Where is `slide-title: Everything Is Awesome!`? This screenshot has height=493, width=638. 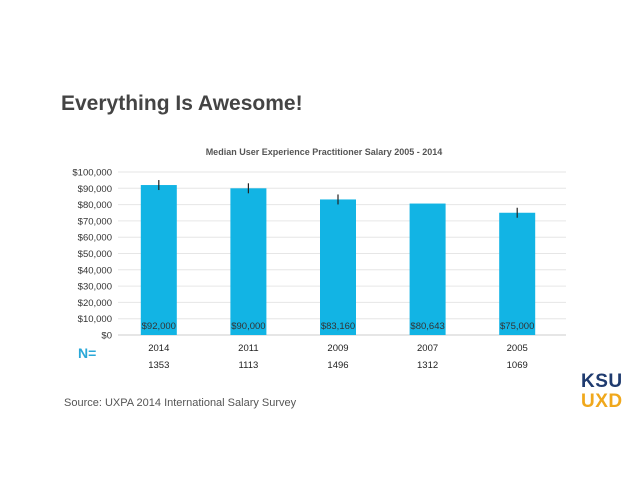
slide-title: Everything Is Awesome! is located at coordinates (182, 103).